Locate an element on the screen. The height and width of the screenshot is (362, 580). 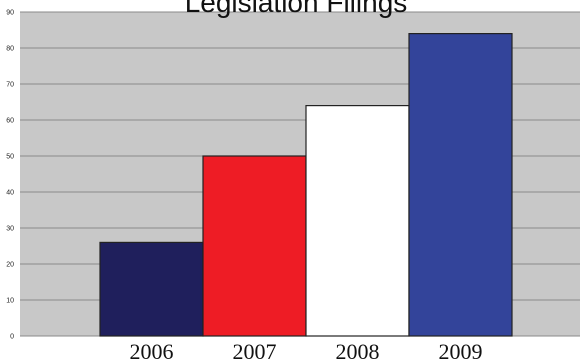
bar-2007 is located at coordinates (254, 246).